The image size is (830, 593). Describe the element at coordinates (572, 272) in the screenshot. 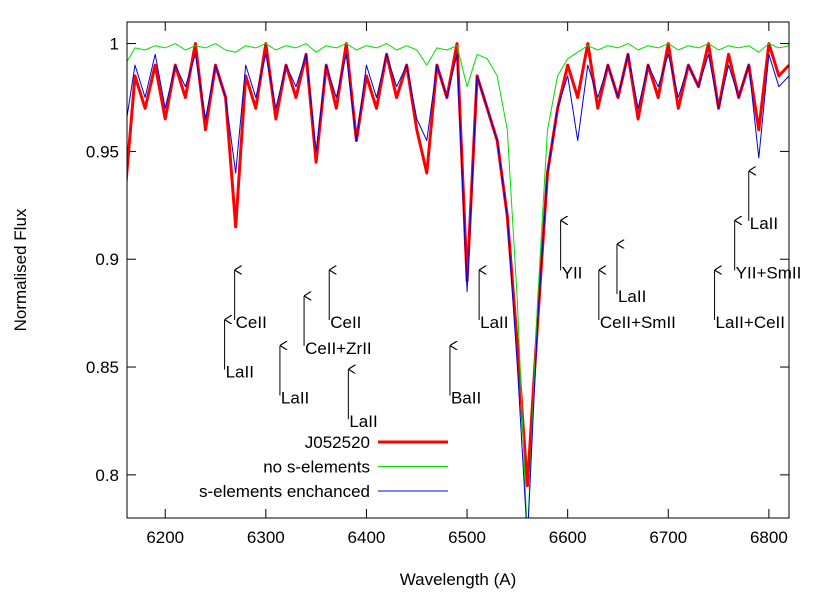

I see `annotation-label: YII` at that location.